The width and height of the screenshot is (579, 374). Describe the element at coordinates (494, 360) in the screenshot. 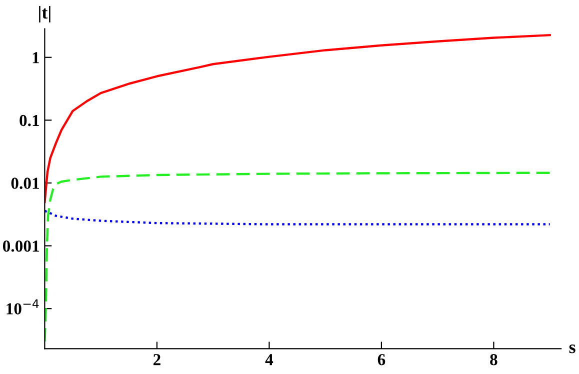

I see `x-tick-label: 8` at that location.